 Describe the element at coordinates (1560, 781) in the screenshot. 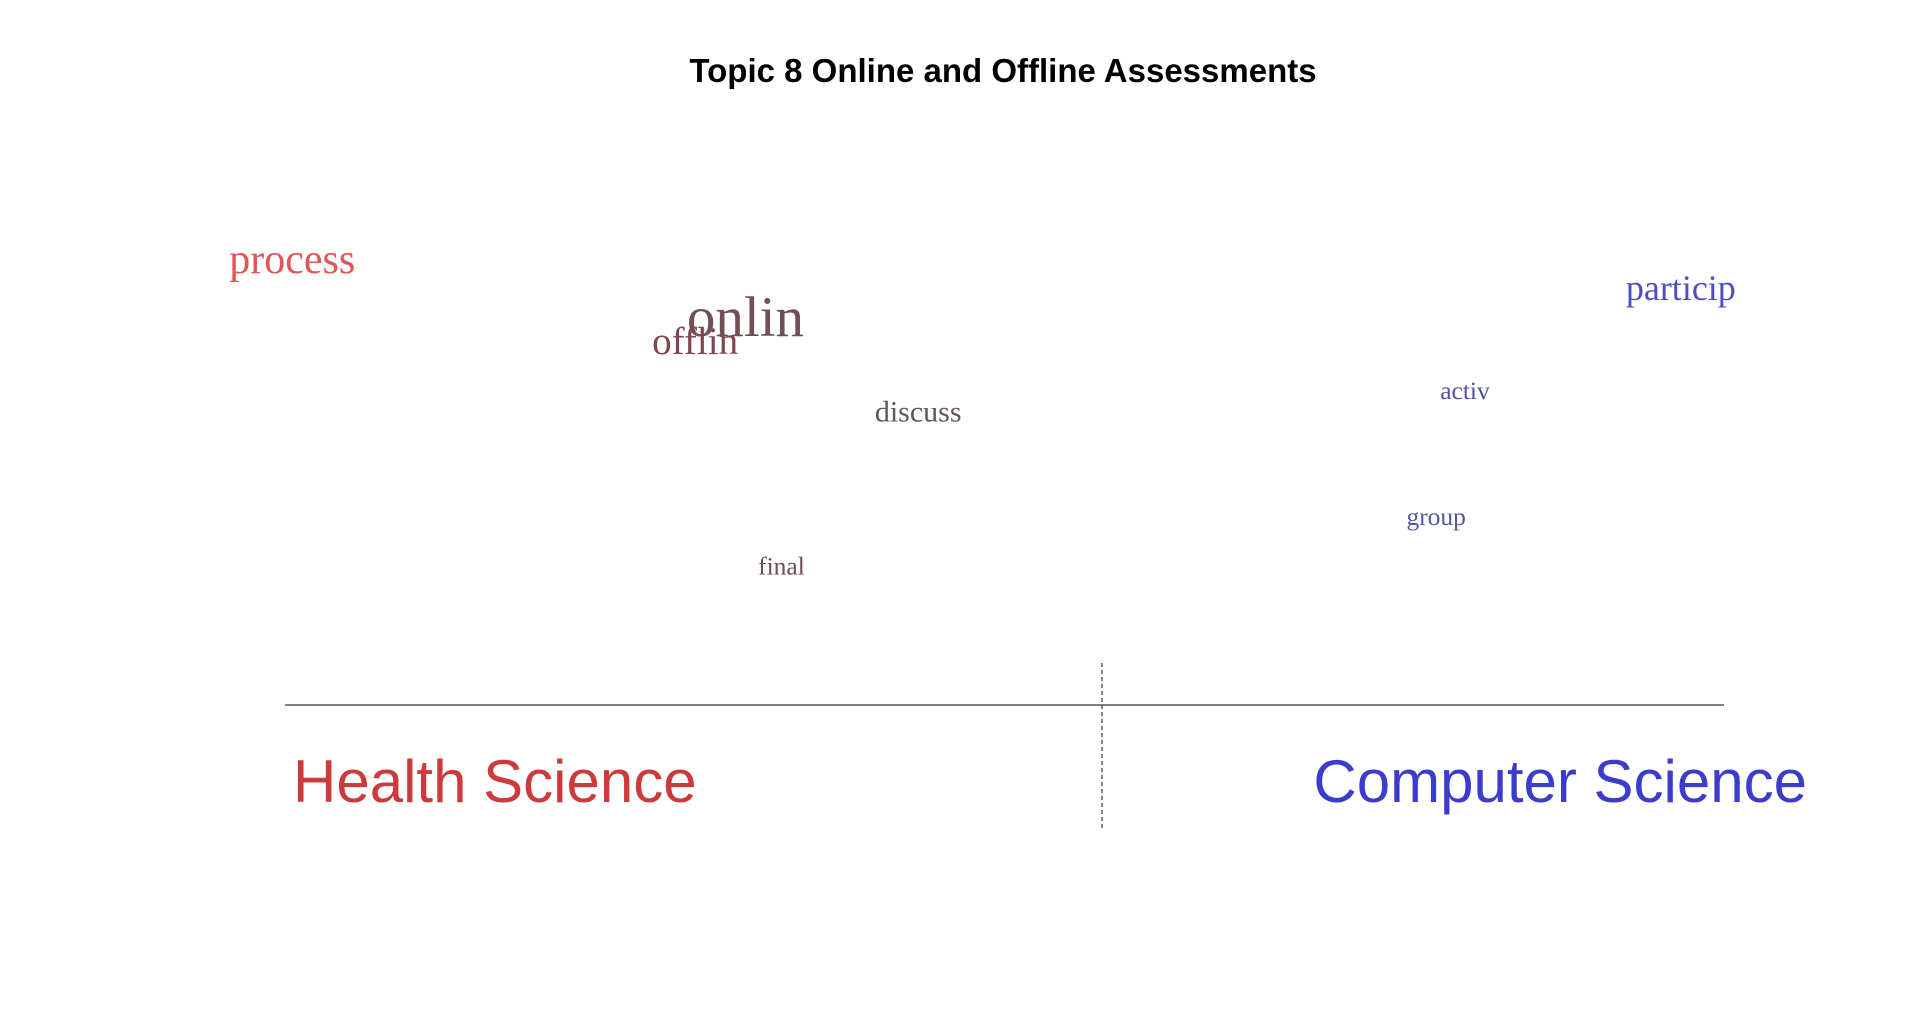

I see `group-label-computer-science: Computer Science` at that location.